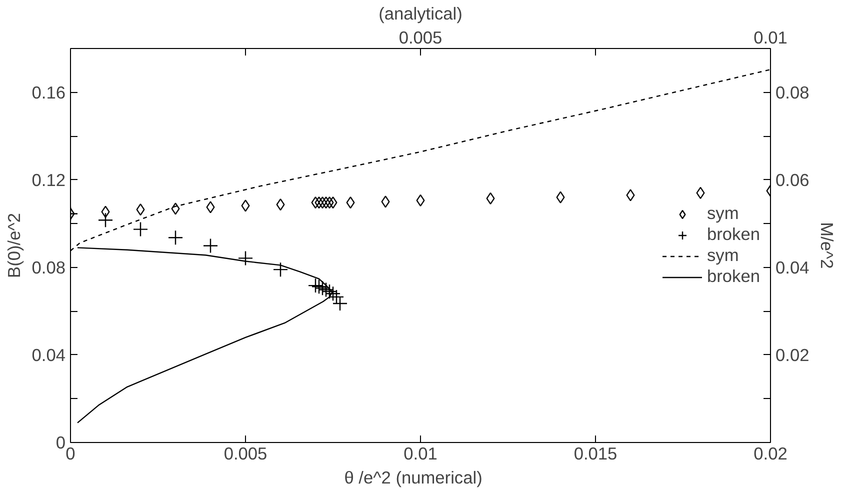  I want to click on x-tick-label: 0.015, so click(596, 454).